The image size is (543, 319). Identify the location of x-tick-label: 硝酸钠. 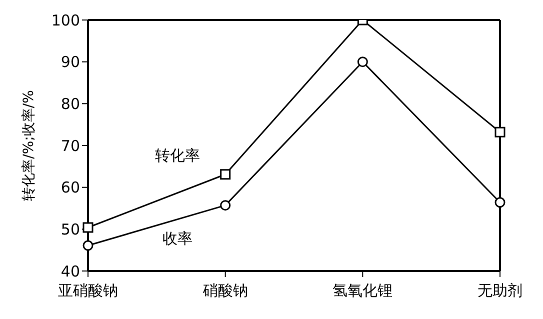
(225, 291).